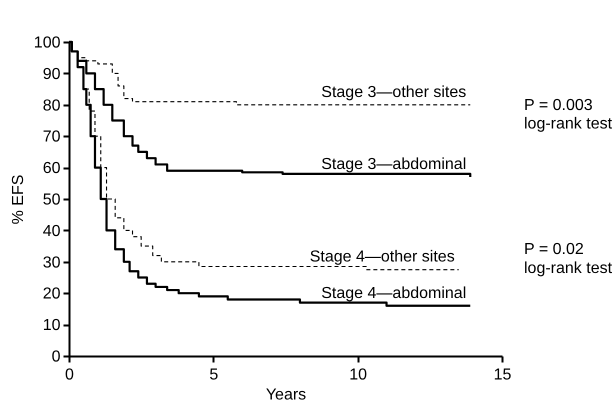 The image size is (614, 410). What do you see at coordinates (393, 92) in the screenshot?
I see `series-label: Stage 3—other sites` at bounding box center [393, 92].